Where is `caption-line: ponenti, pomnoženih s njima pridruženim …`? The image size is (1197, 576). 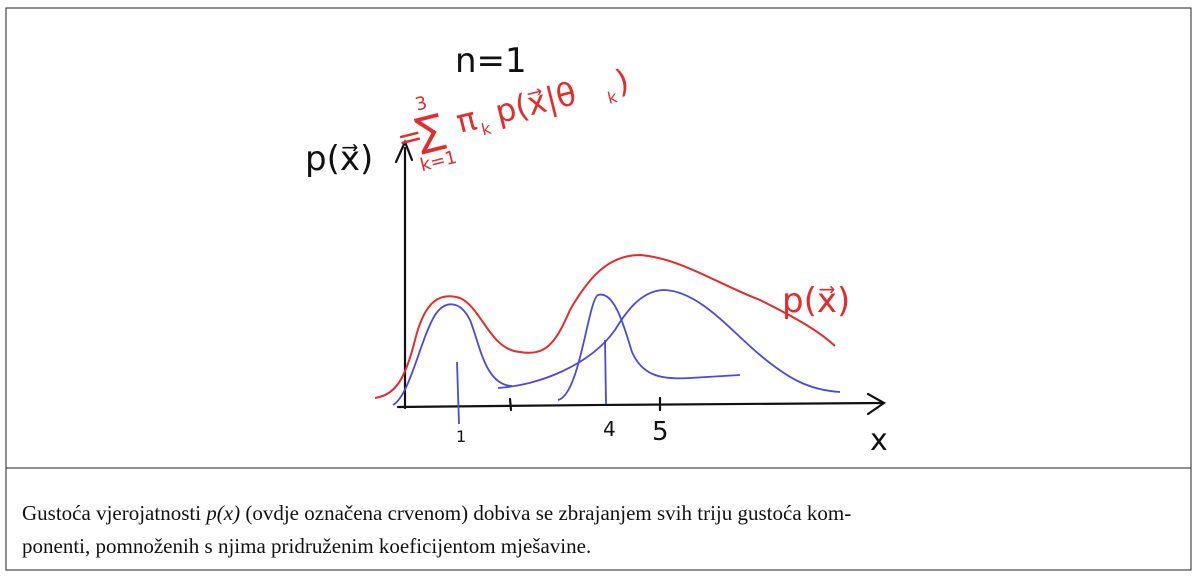
caption-line: ponenti, pomnoženih s njima pridruženim … is located at coordinates (306, 546).